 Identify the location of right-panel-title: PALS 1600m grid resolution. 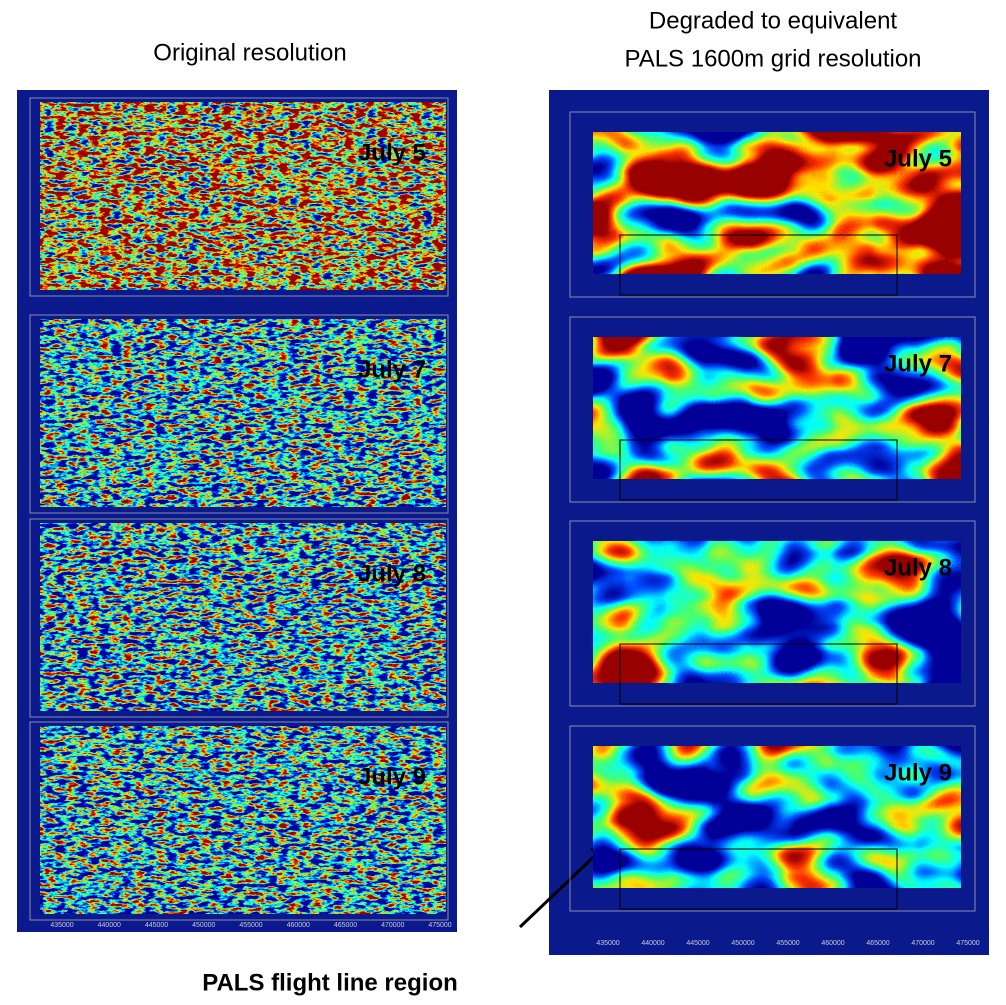
(772, 58).